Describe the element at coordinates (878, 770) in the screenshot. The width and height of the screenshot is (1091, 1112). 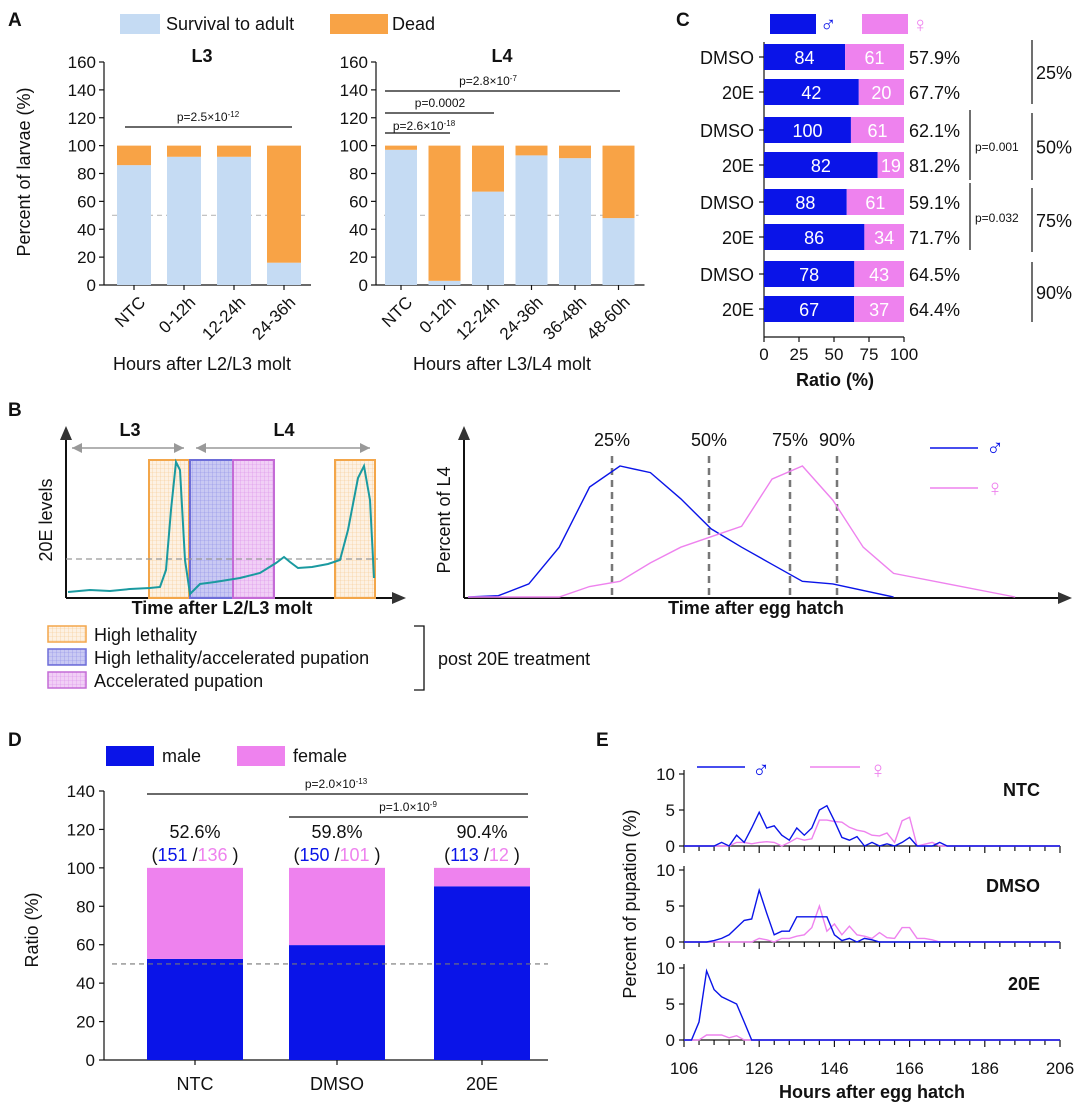
I see `legend-label-female-e: ♀` at that location.